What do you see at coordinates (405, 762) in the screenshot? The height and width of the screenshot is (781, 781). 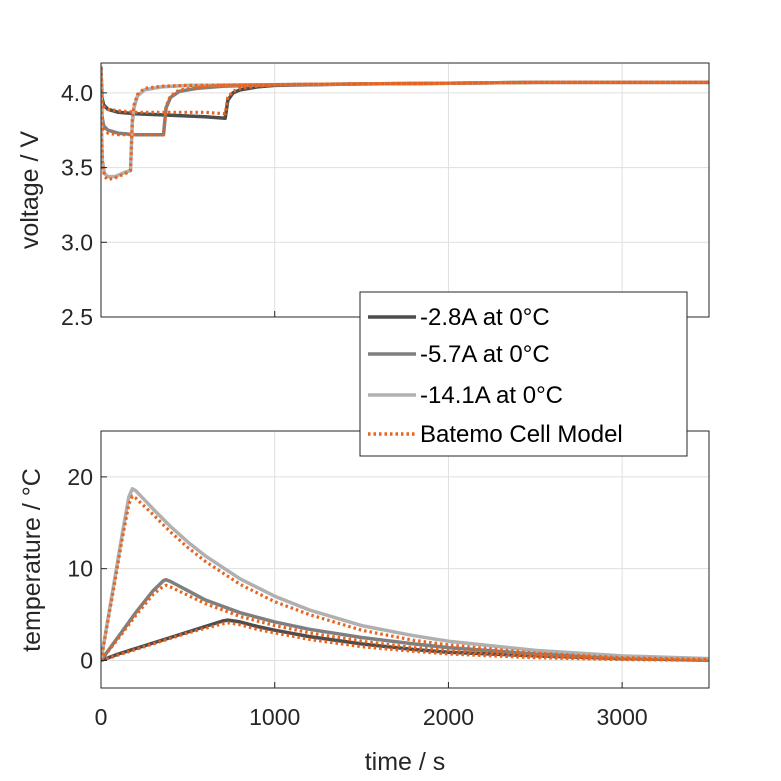 I see `temperature-xlabel: time / s` at bounding box center [405, 762].